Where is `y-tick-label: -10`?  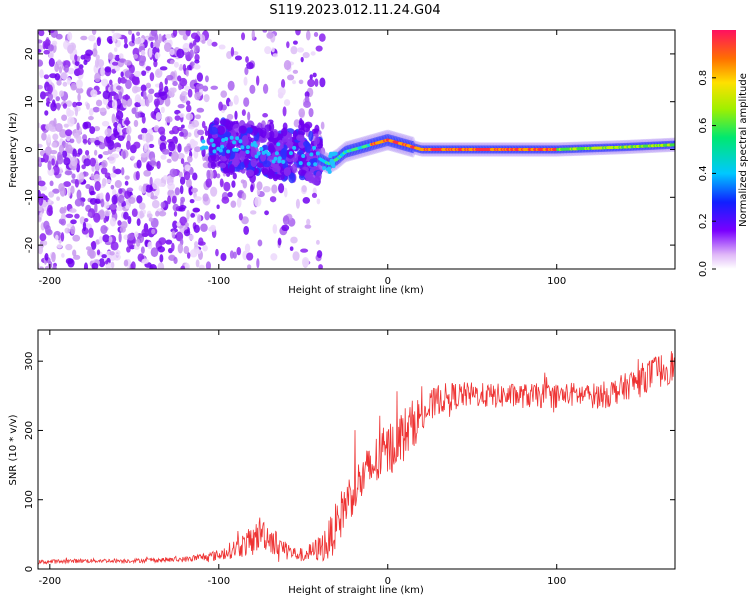
y-tick-label: -10 is located at coordinates (29, 197).